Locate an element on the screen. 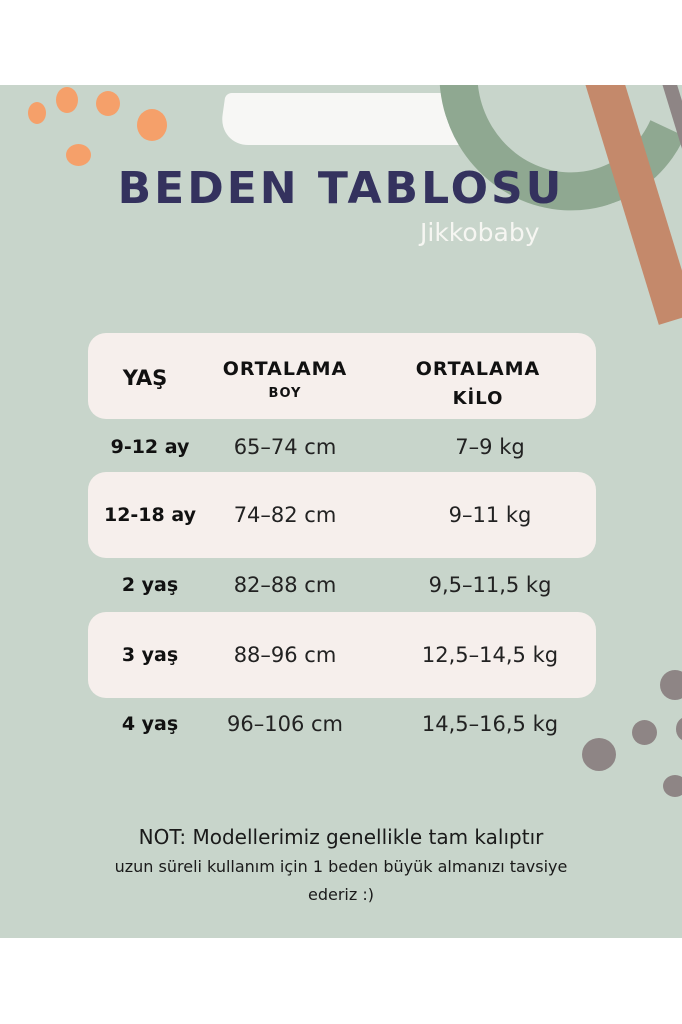 The image size is (682, 1024). row-age: 2 yaş is located at coordinates (150, 585).